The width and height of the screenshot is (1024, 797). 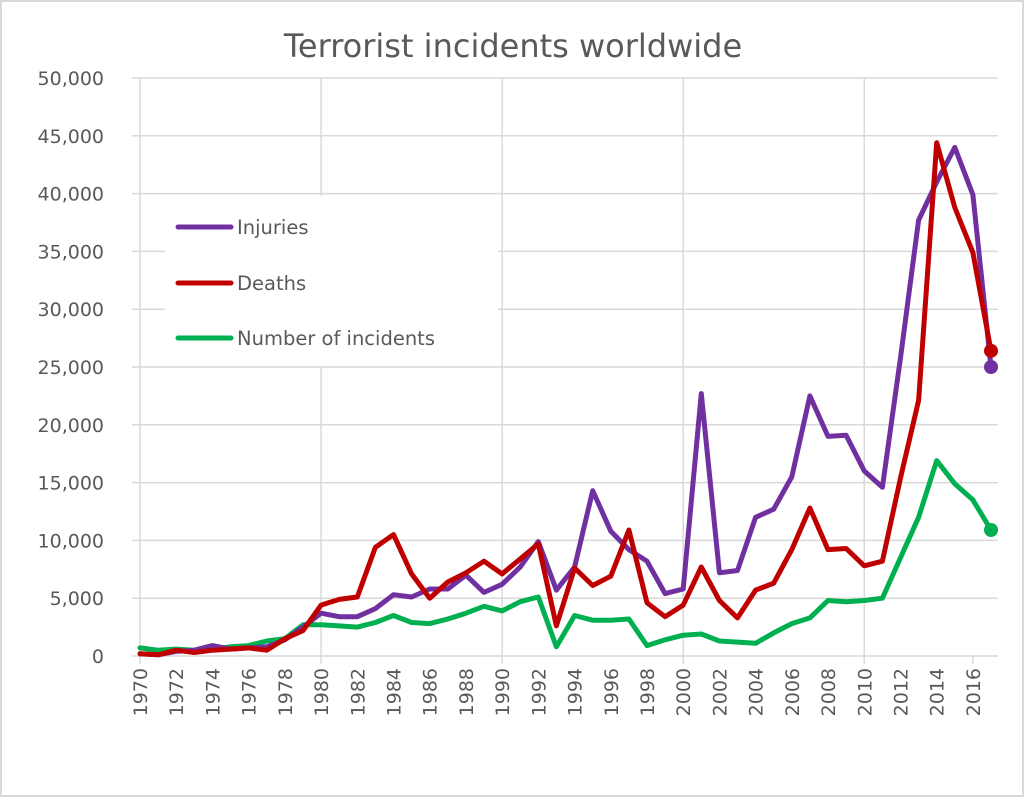 I want to click on legend: Injuries Deaths Number of incidents, so click(x=331, y=281).